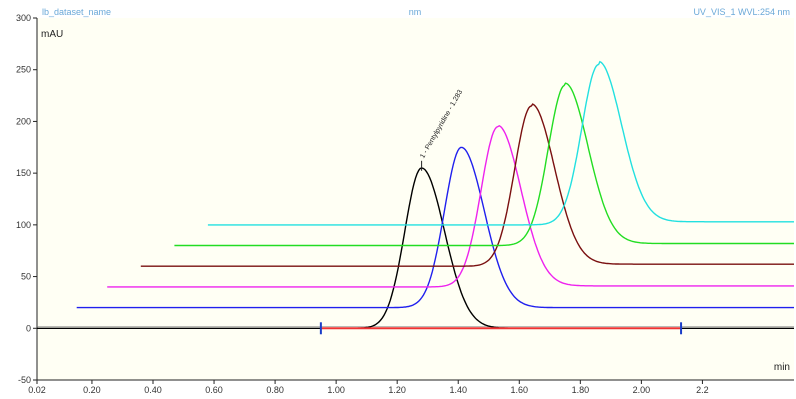 This screenshot has width=796, height=399. What do you see at coordinates (415, 12) in the screenshot?
I see `header-center: nm` at bounding box center [415, 12].